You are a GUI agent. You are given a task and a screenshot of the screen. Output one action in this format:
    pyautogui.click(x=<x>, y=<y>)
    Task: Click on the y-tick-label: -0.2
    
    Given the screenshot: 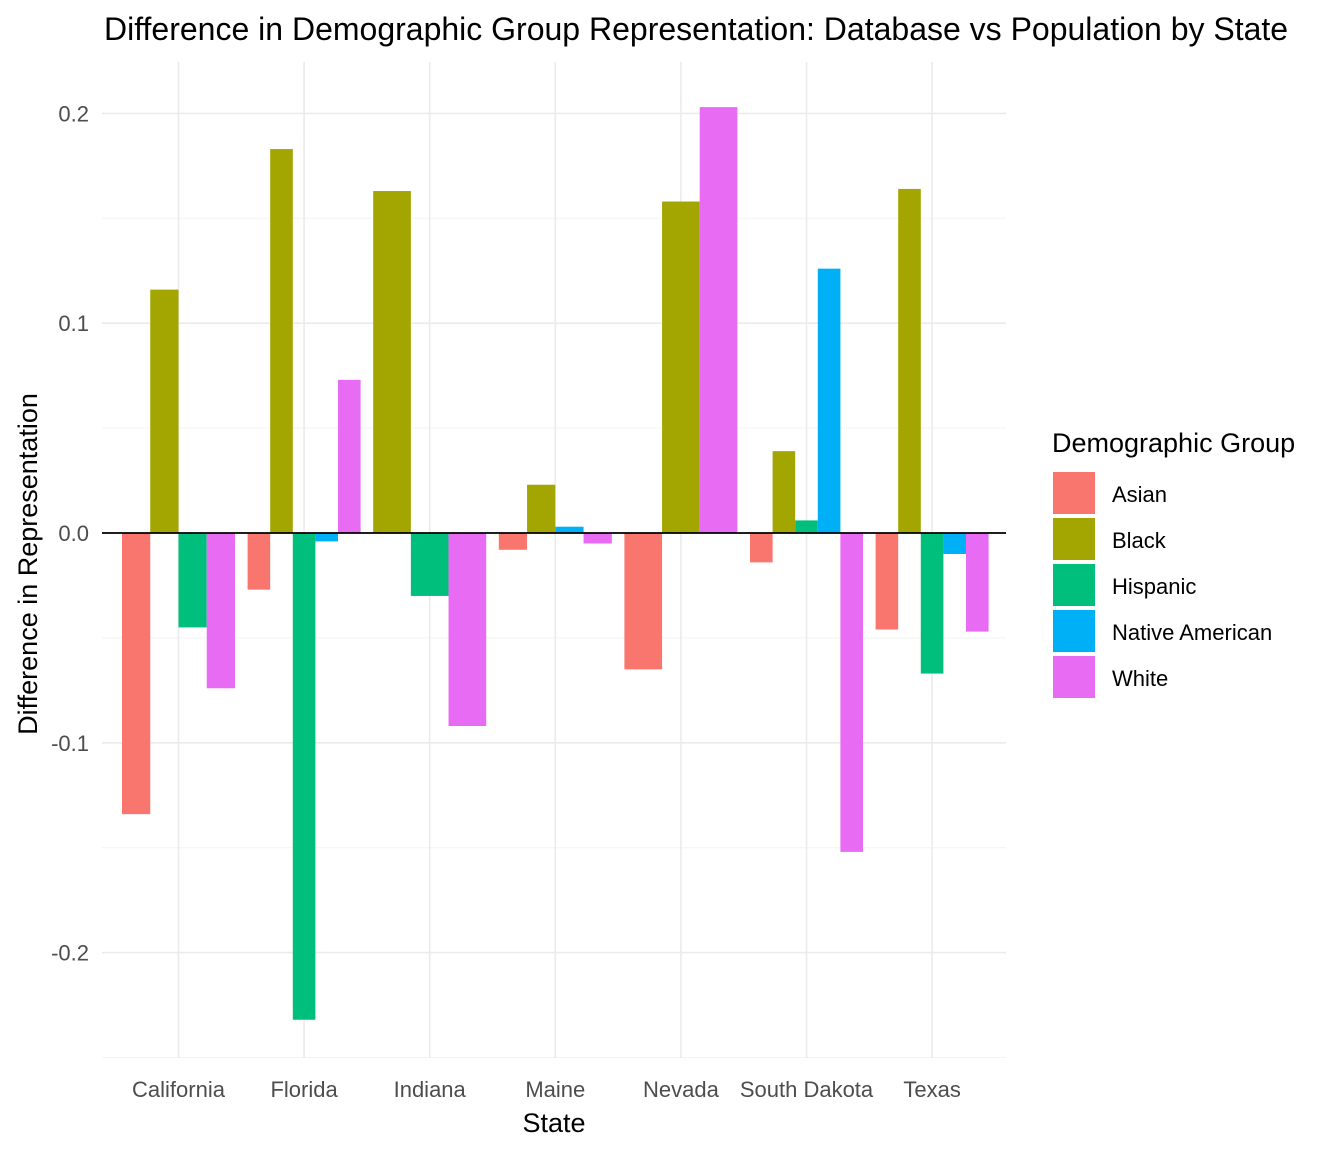 What is the action you would take?
    pyautogui.click(x=70, y=953)
    